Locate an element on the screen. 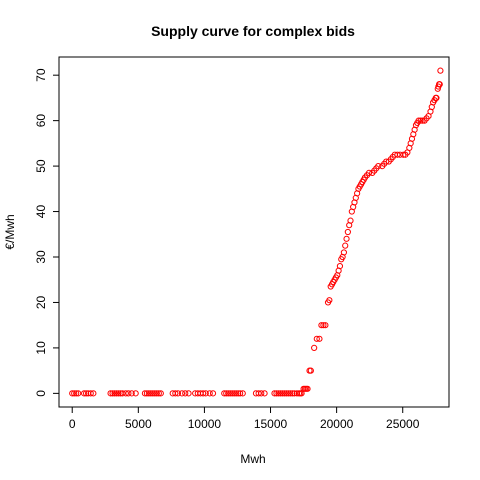  x-tick-label: 15000 is located at coordinates (271, 424).